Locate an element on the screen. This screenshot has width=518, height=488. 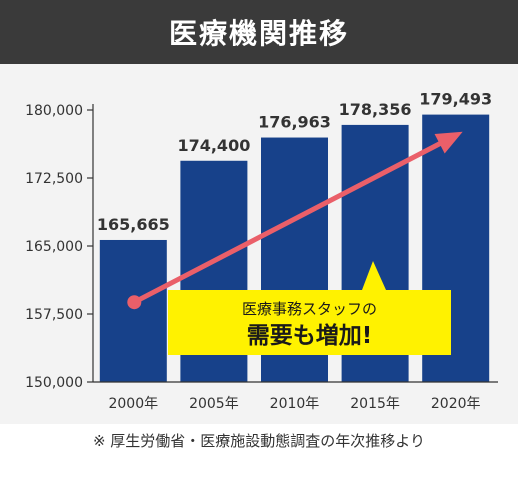
x-tick-label: 2010年 is located at coordinates (295, 404).